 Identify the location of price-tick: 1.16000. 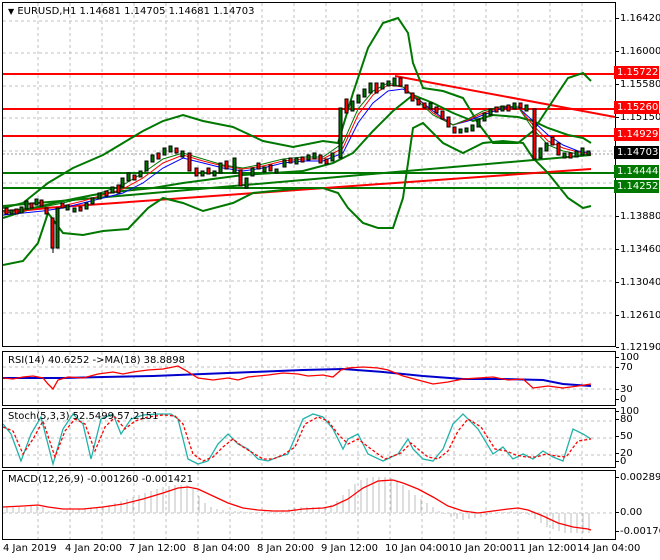
(637, 51).